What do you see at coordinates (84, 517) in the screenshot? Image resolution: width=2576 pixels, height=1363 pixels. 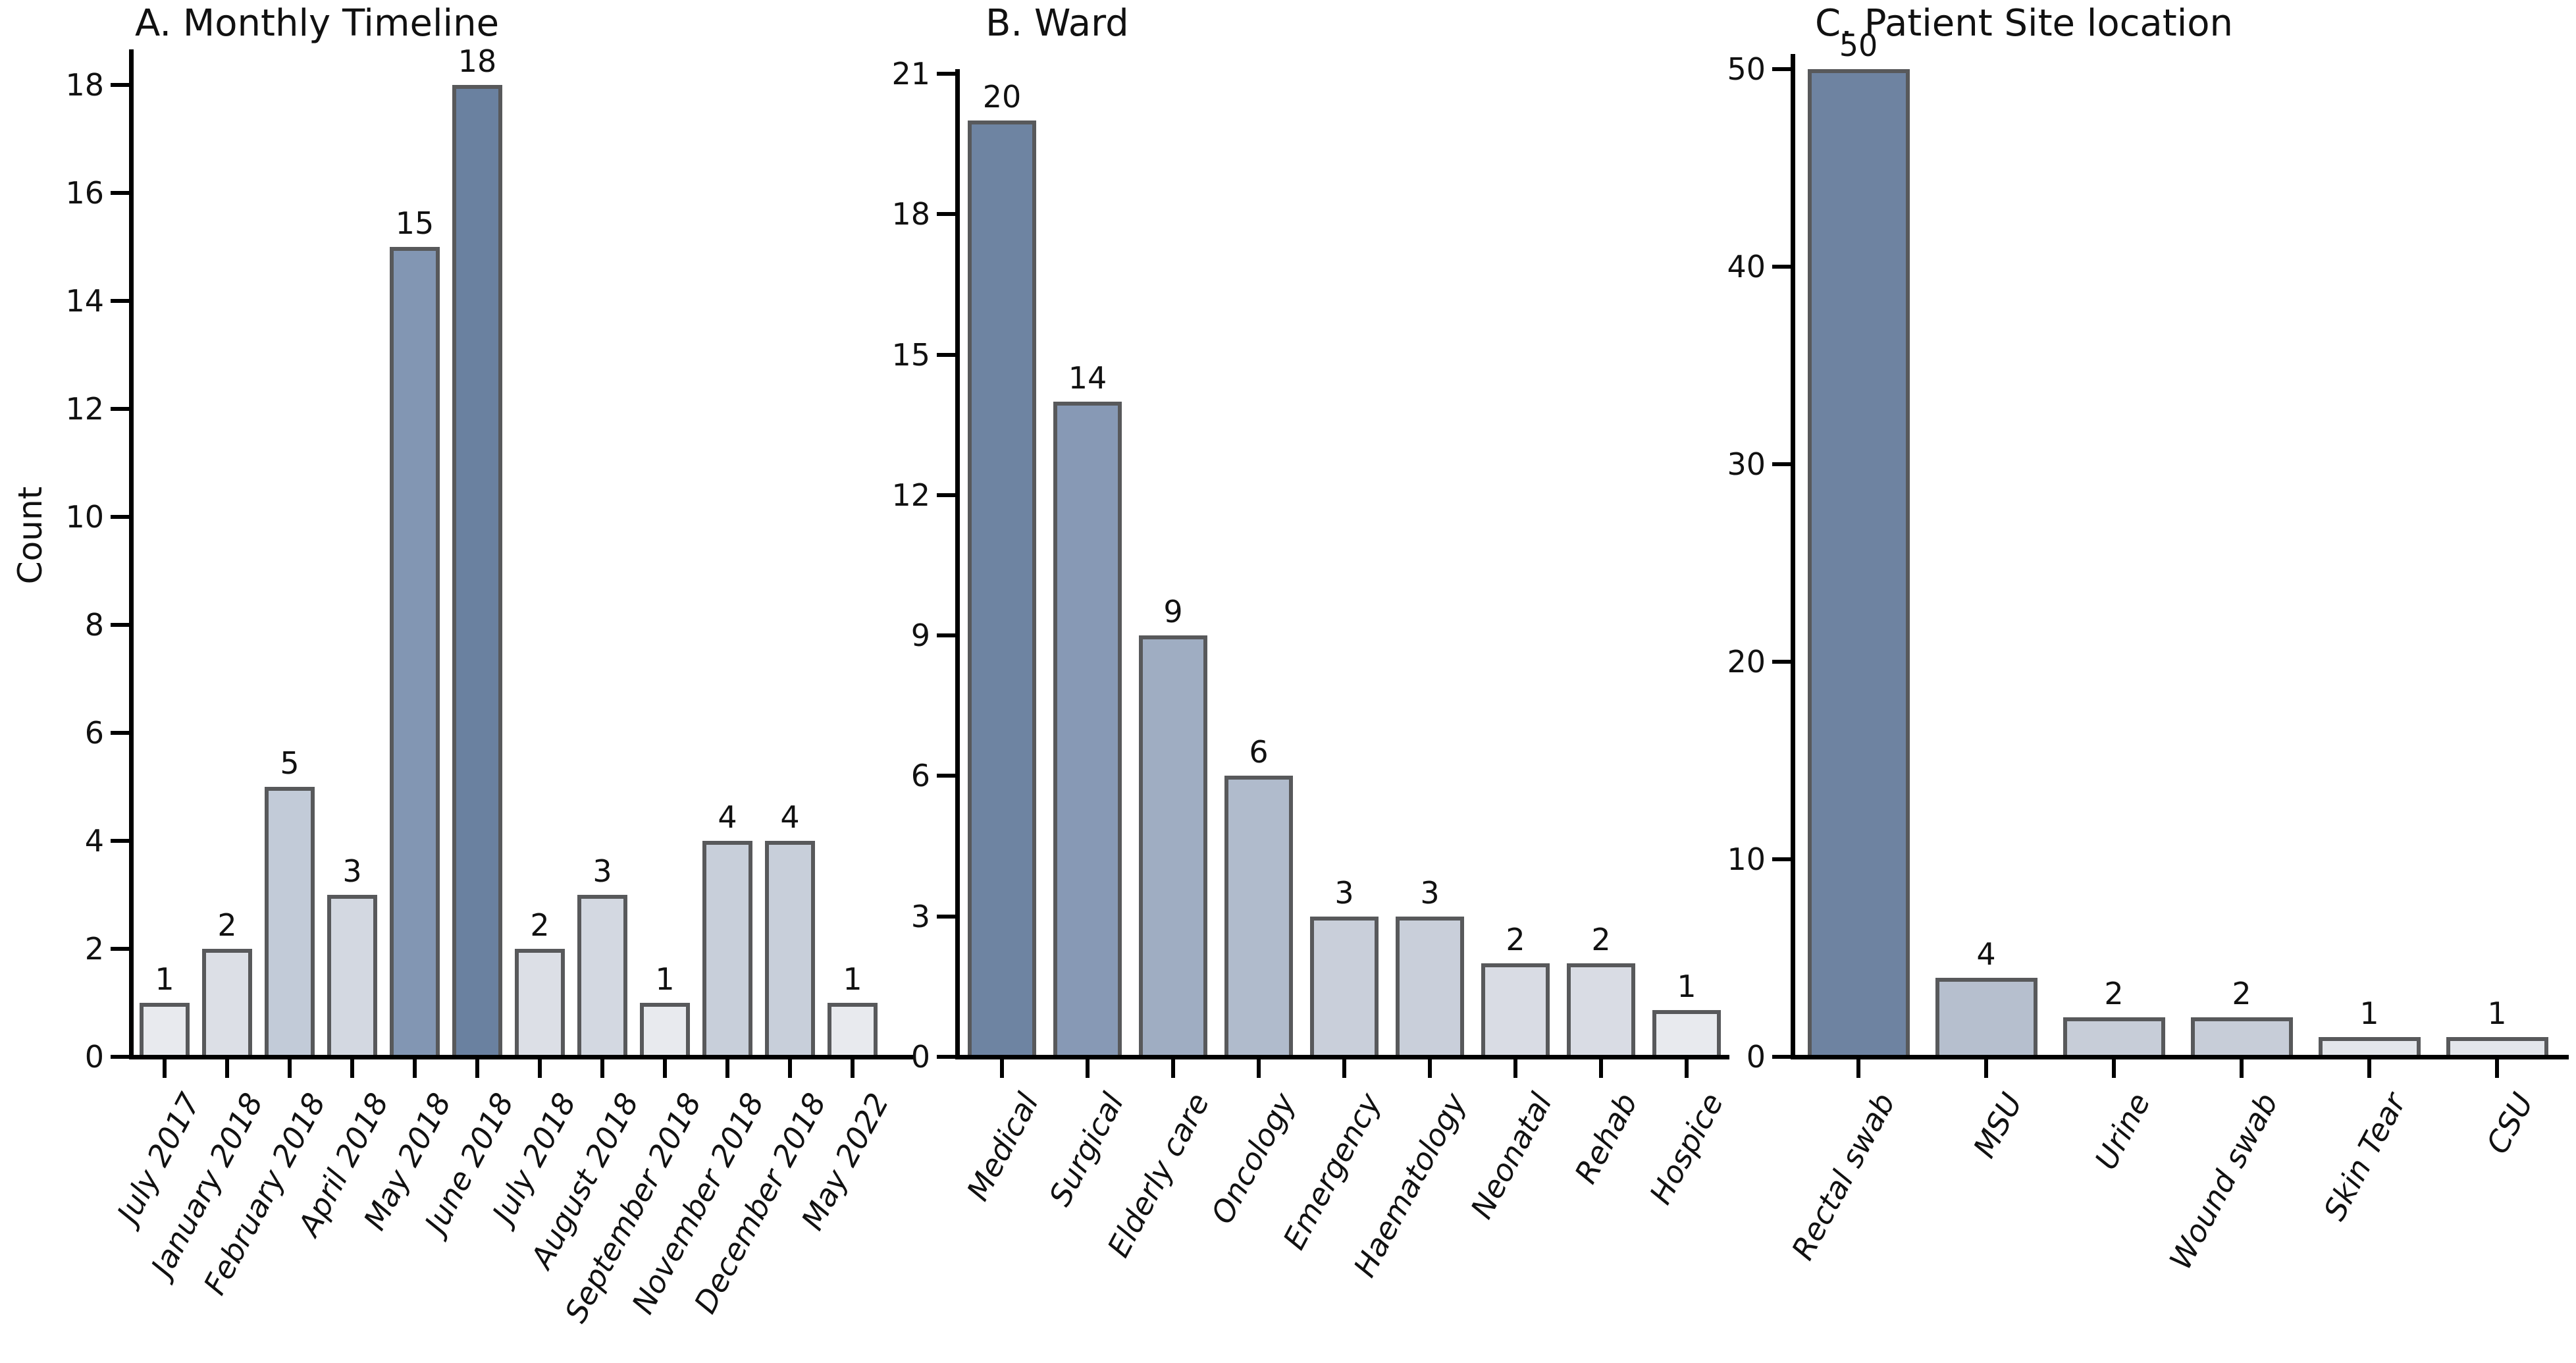 I see `panel-a-ytick-label: 10` at bounding box center [84, 517].